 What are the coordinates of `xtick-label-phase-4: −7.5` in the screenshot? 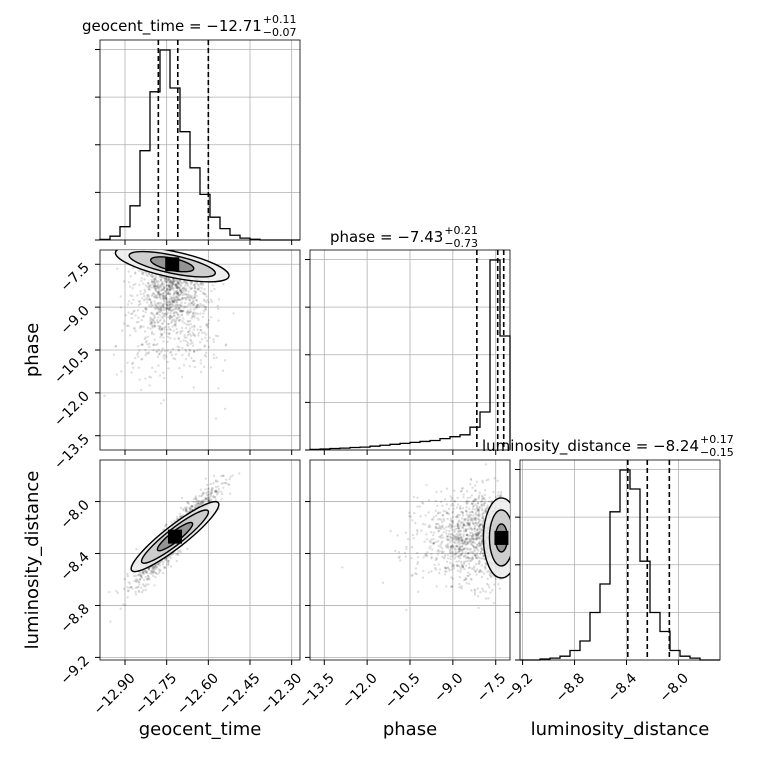 It's located at (491, 687).